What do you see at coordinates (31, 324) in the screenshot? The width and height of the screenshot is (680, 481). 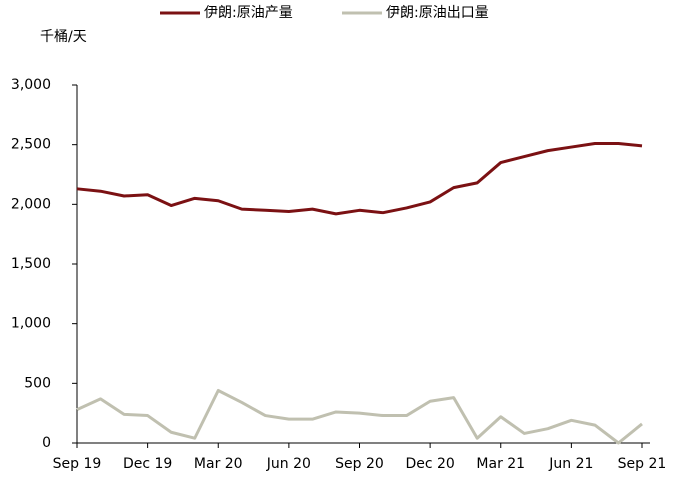 I see `y-tick-label: 1,000` at bounding box center [31, 324].